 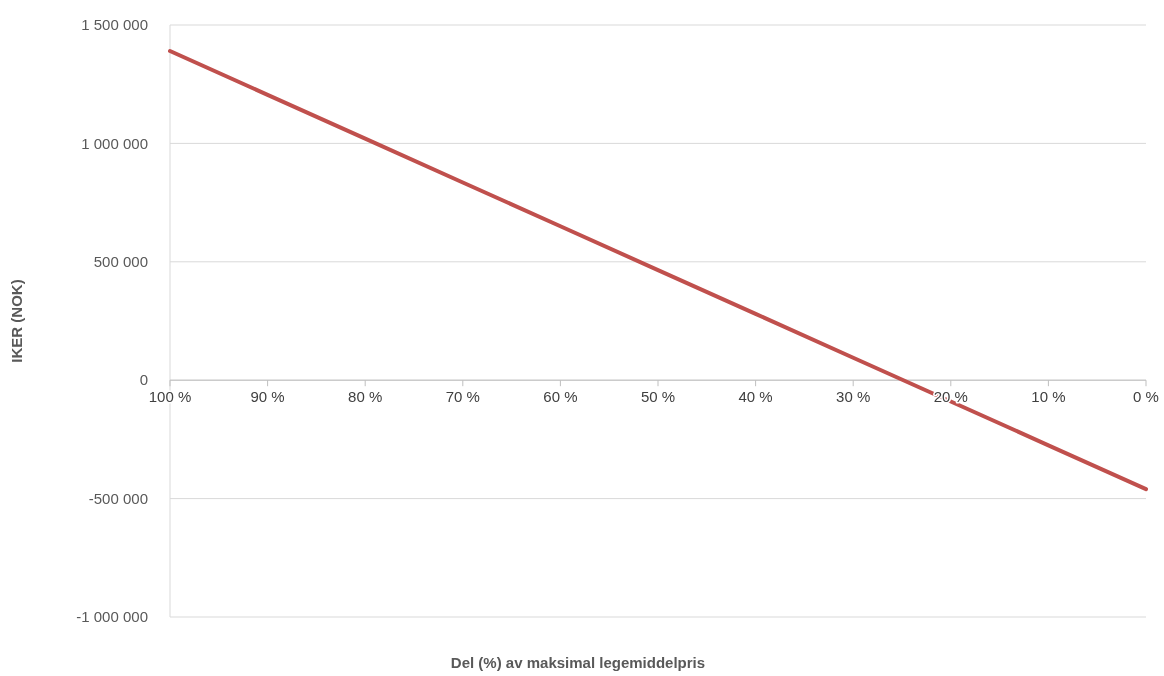 What do you see at coordinates (560, 397) in the screenshot?
I see `x-tick-label: 60 %` at bounding box center [560, 397].